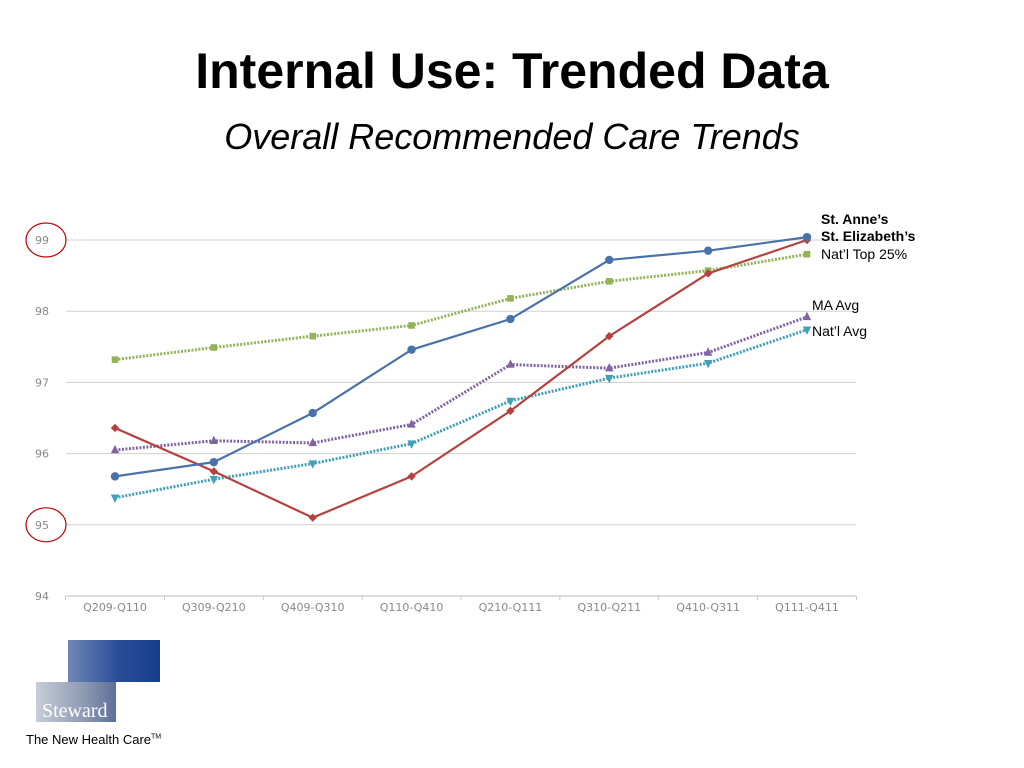 This screenshot has width=1024, height=768. I want to click on x-tick-label: Q309-Q210, so click(214, 607).